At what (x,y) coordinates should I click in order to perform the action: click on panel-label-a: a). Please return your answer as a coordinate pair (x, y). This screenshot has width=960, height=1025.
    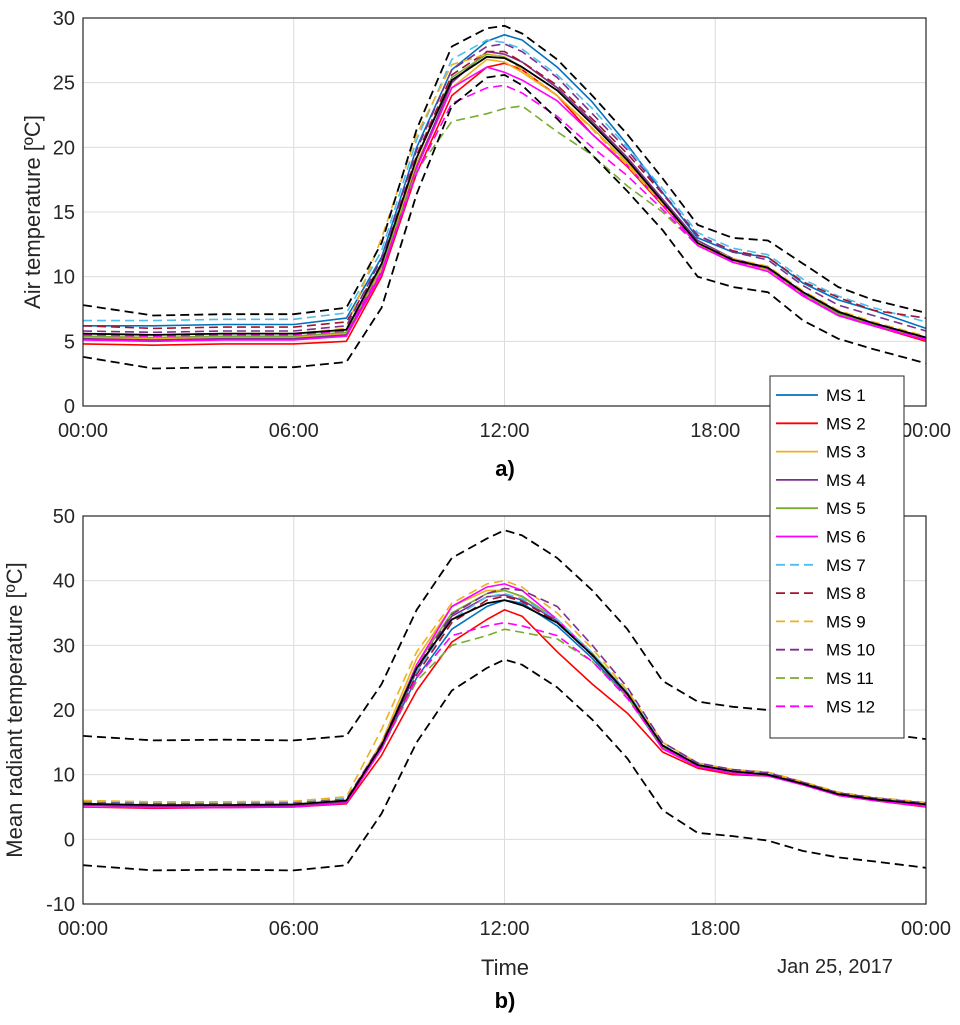
    Looking at the image, I should click on (505, 468).